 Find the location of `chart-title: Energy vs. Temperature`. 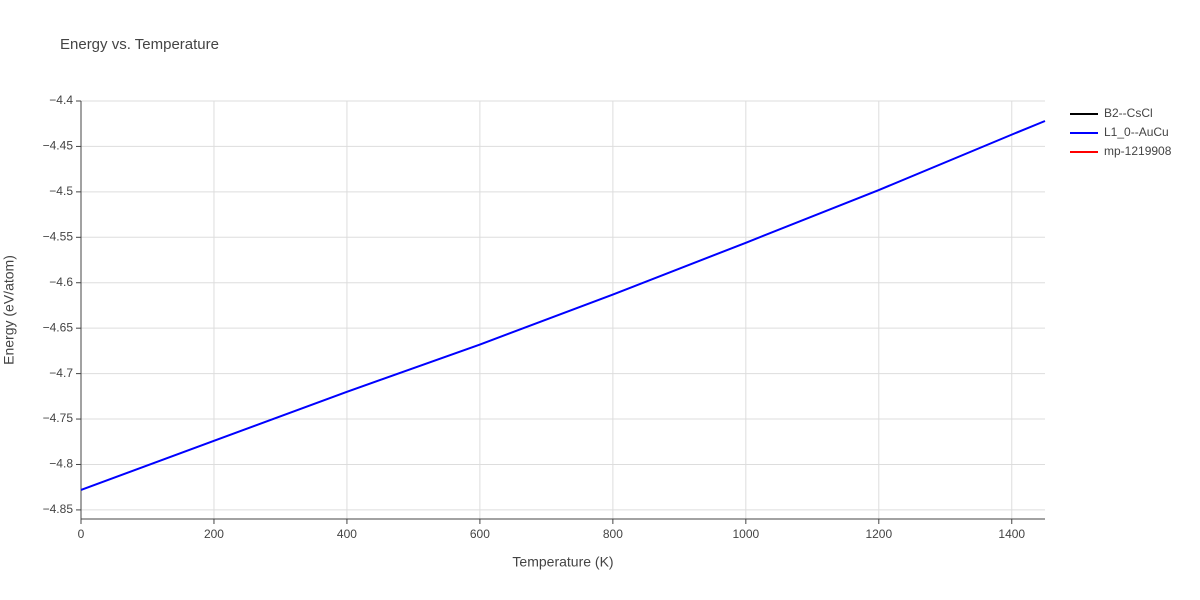

chart-title: Energy vs. Temperature is located at coordinates (139, 44).